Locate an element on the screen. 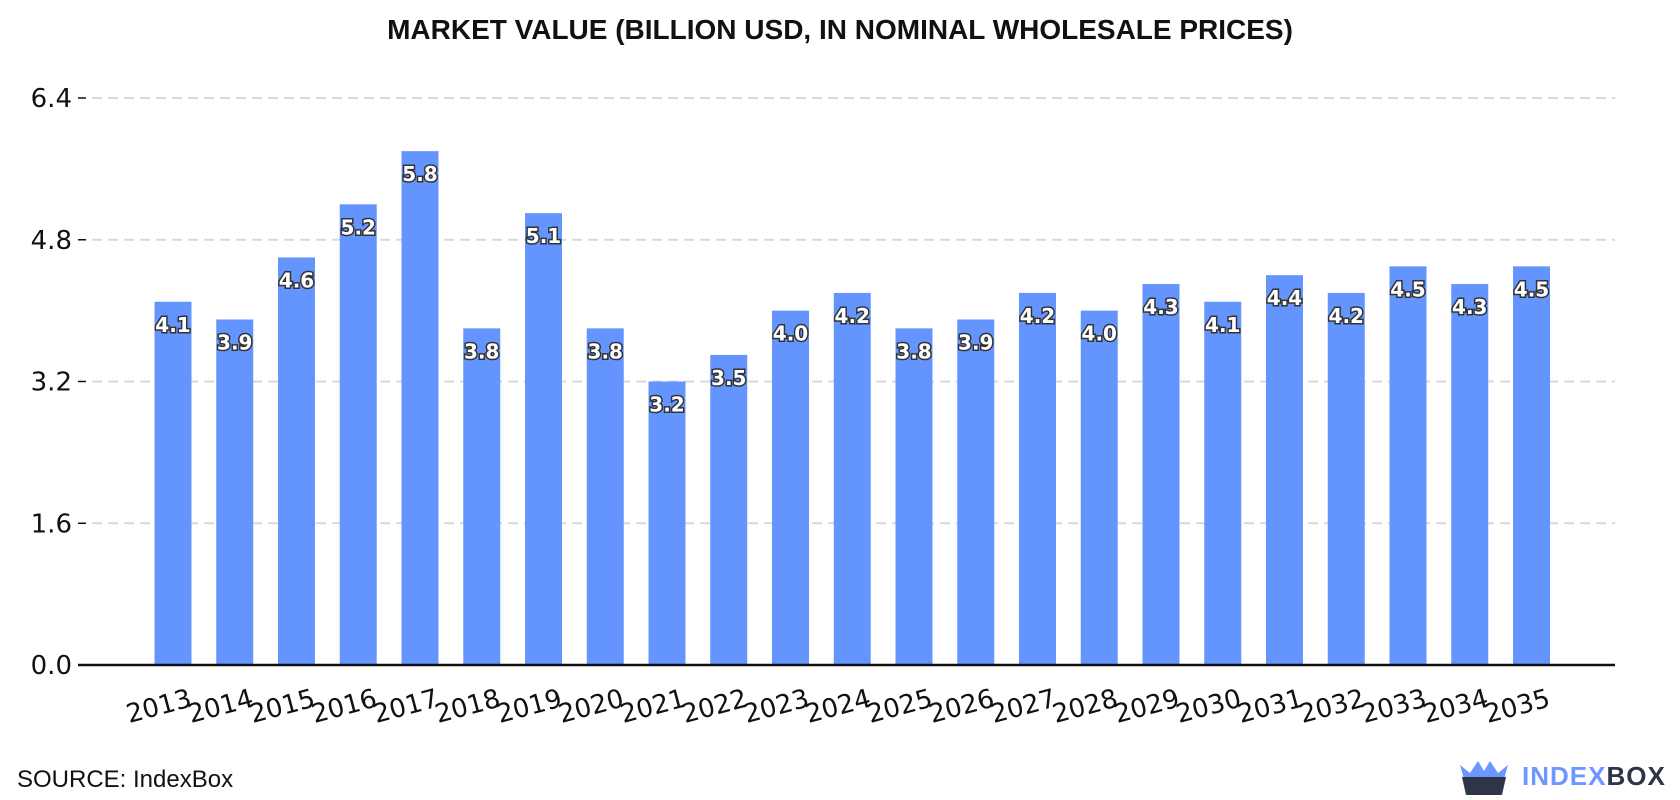 This screenshot has height=800, width=1680. x-tick-label: 2022 is located at coordinates (715, 707).